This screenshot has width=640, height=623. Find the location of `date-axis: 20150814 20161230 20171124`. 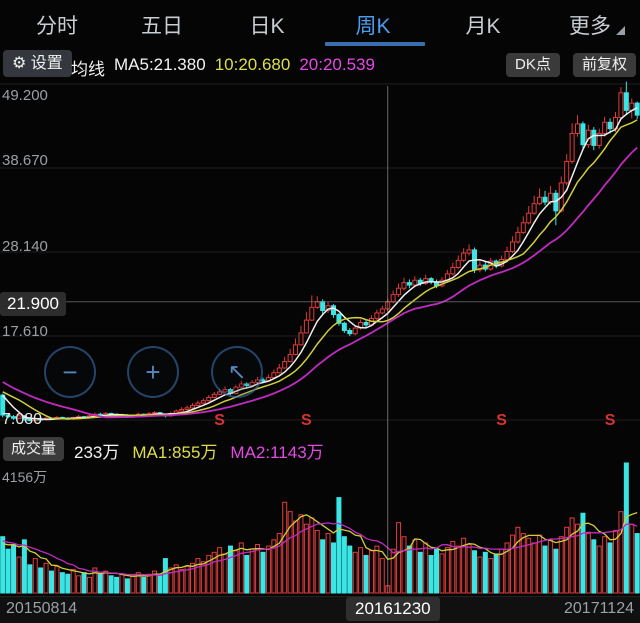

date-axis: 20150814 20161230 20171124 is located at coordinates (320, 609).